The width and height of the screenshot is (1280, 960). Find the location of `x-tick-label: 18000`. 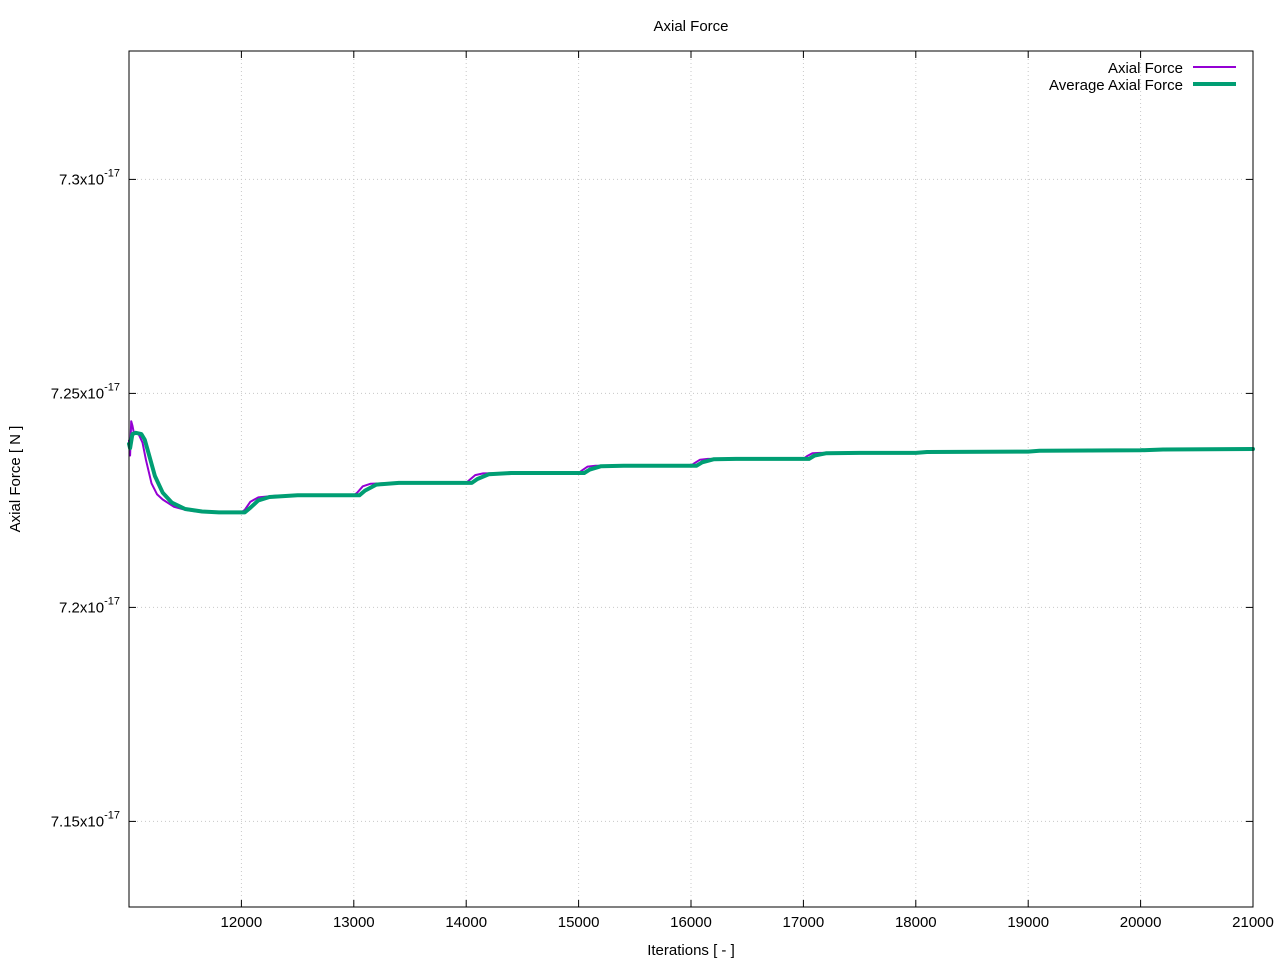

x-tick-label: 18000 is located at coordinates (916, 922).